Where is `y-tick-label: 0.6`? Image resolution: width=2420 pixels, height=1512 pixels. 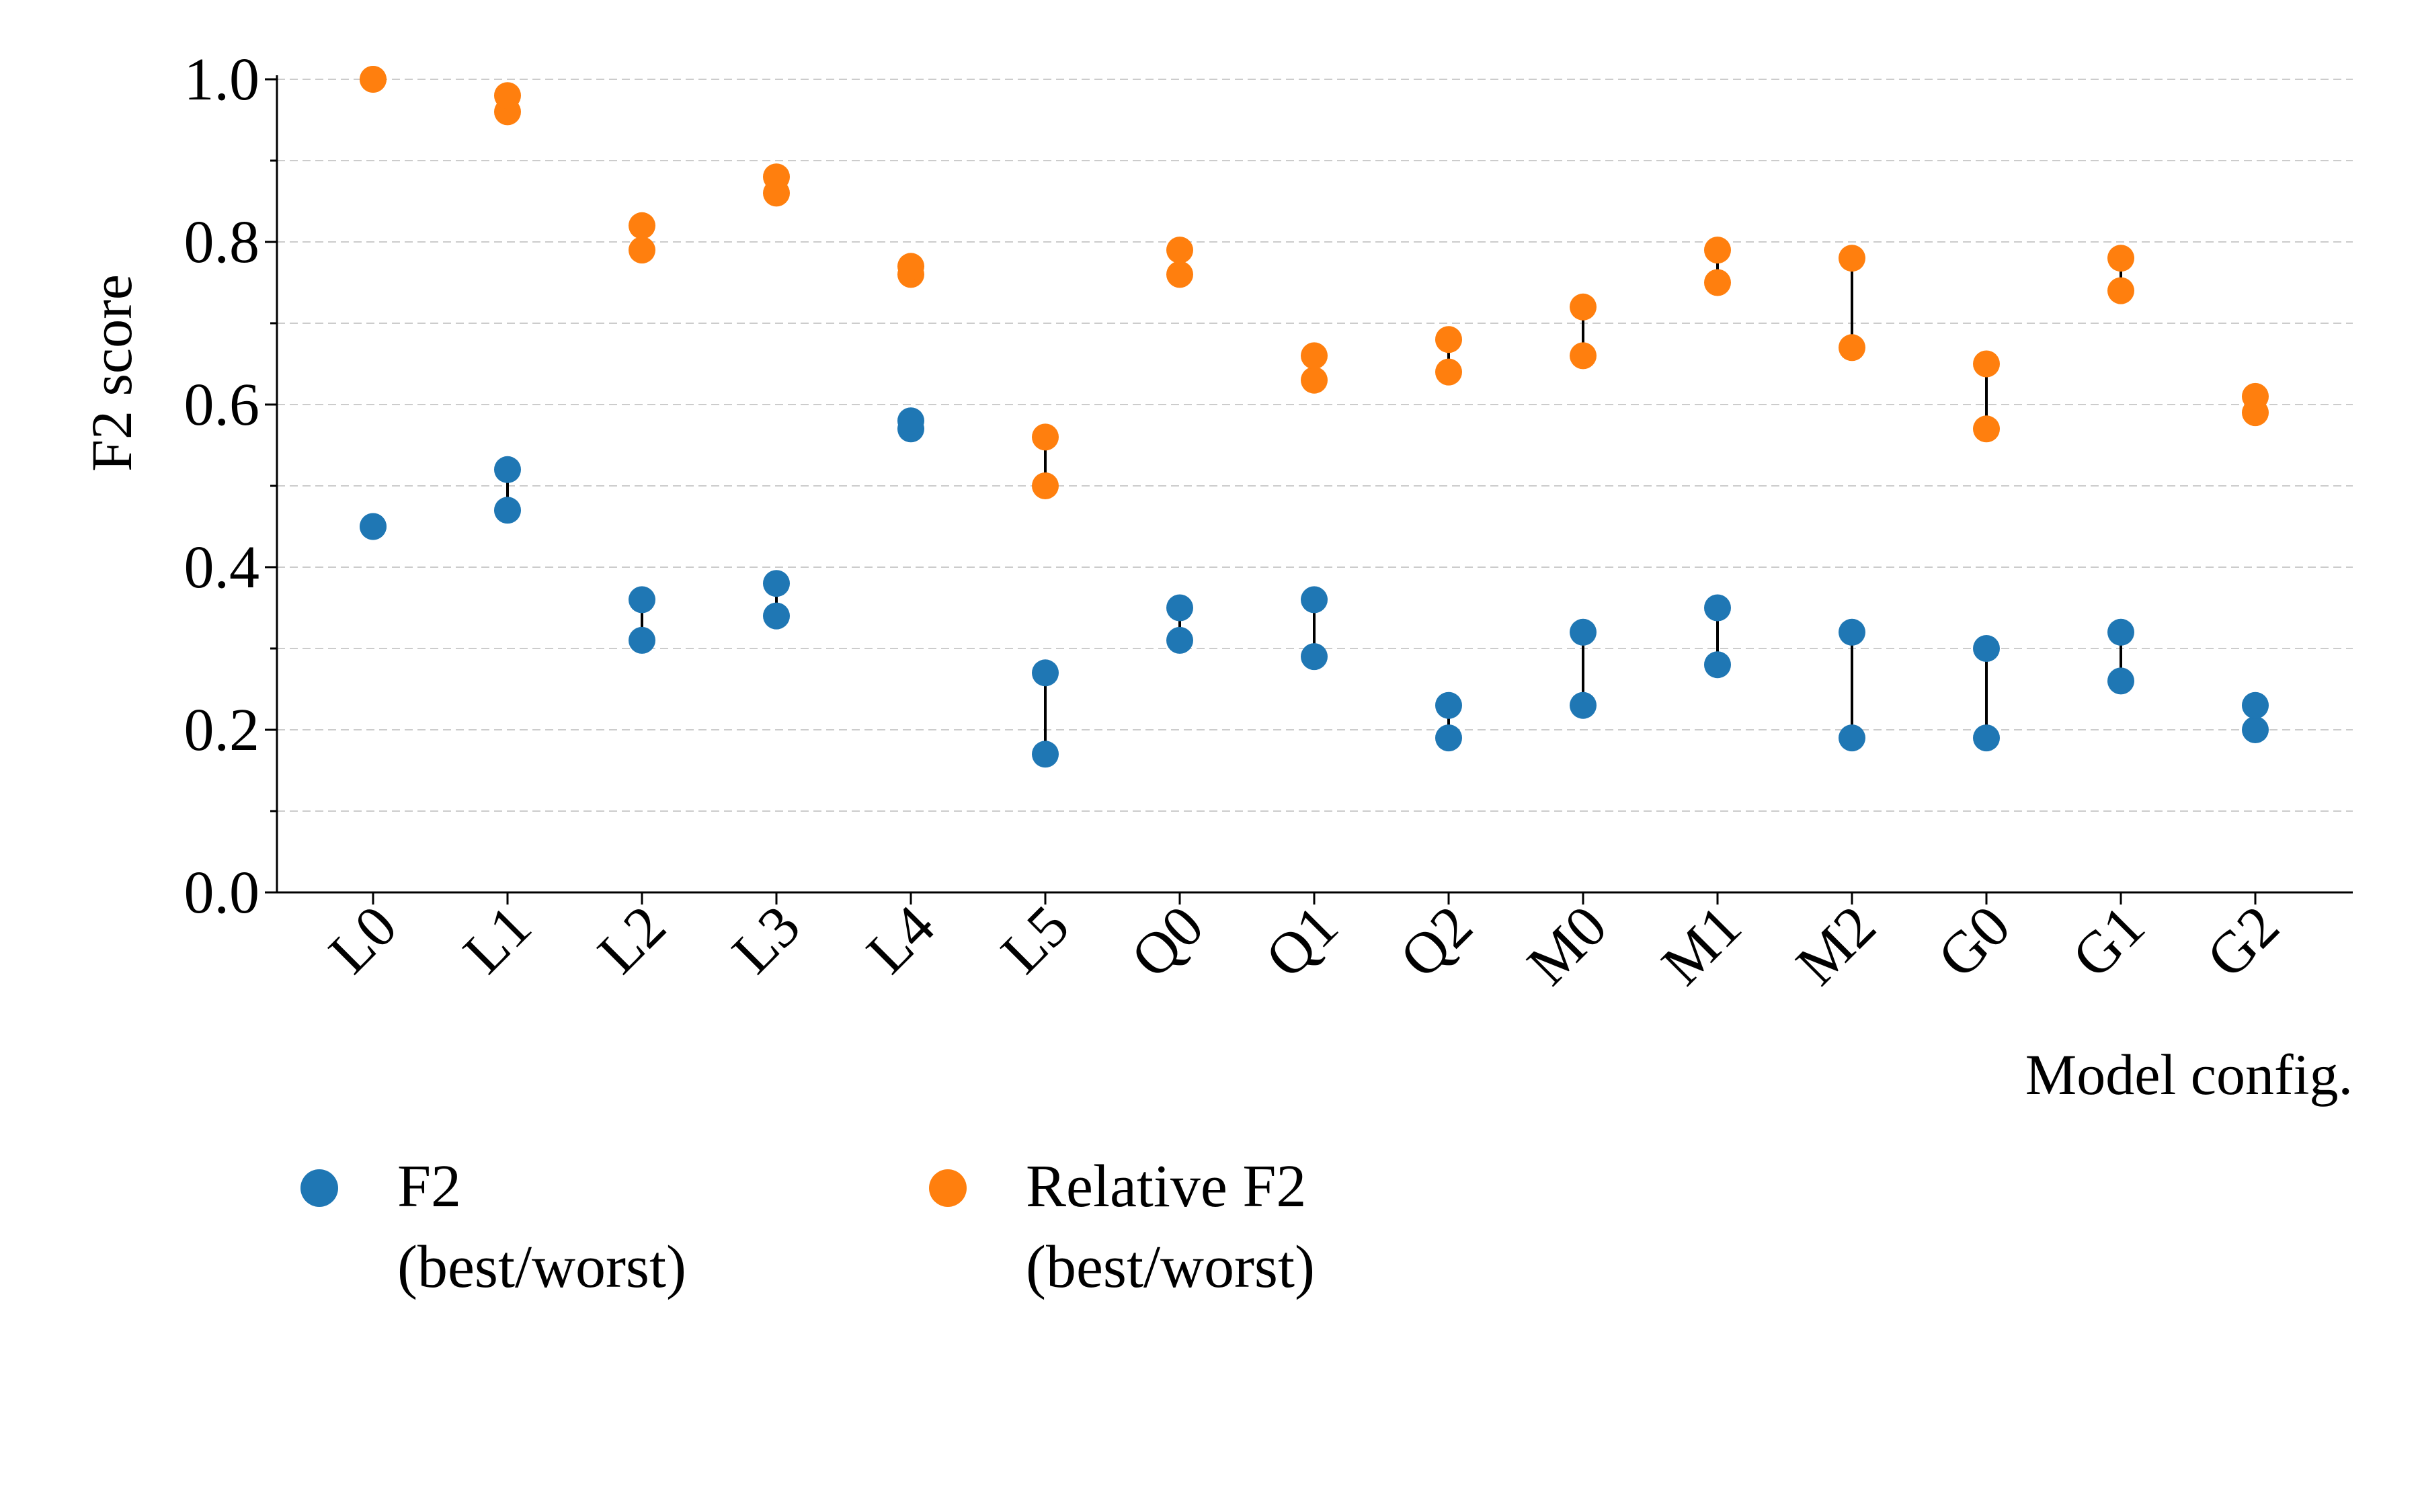 y-tick-label: 0.6 is located at coordinates (222, 405).